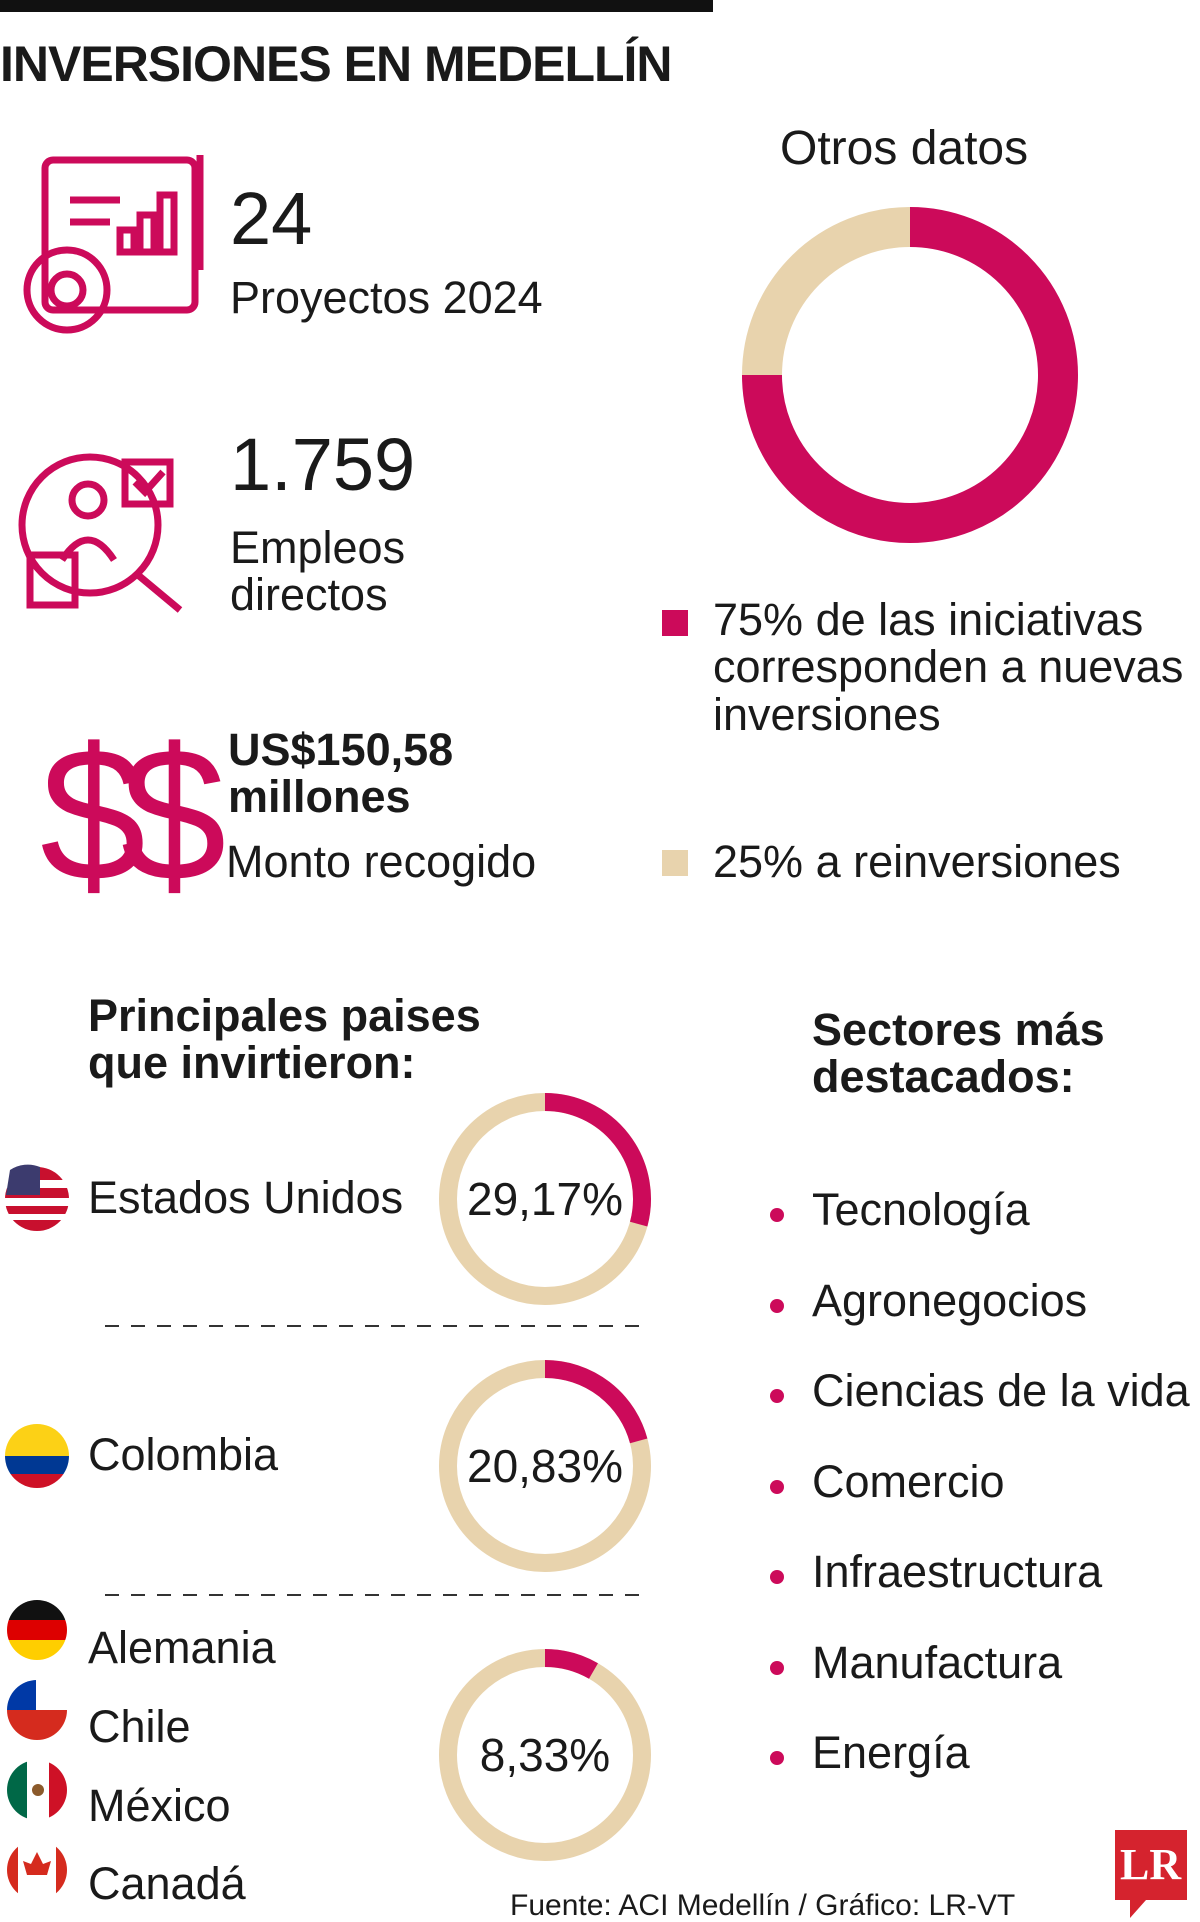 The height and width of the screenshot is (1922, 1200). I want to click on sector: Infraestructura, so click(957, 1571).